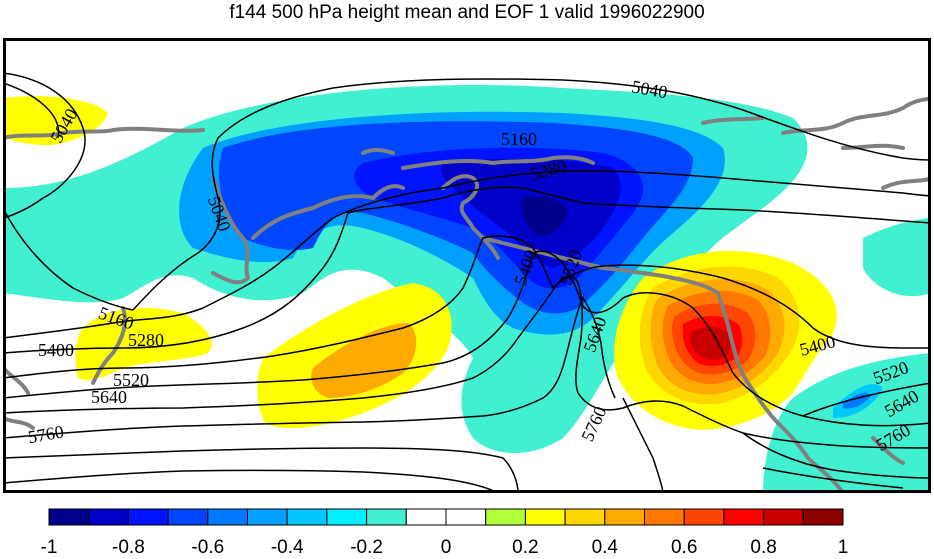  I want to click on colorbar, so click(446, 517).